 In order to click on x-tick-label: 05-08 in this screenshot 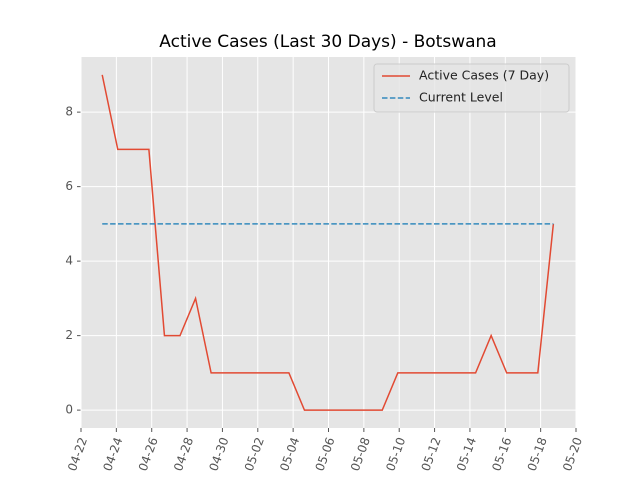, I will do `click(360, 454)`.